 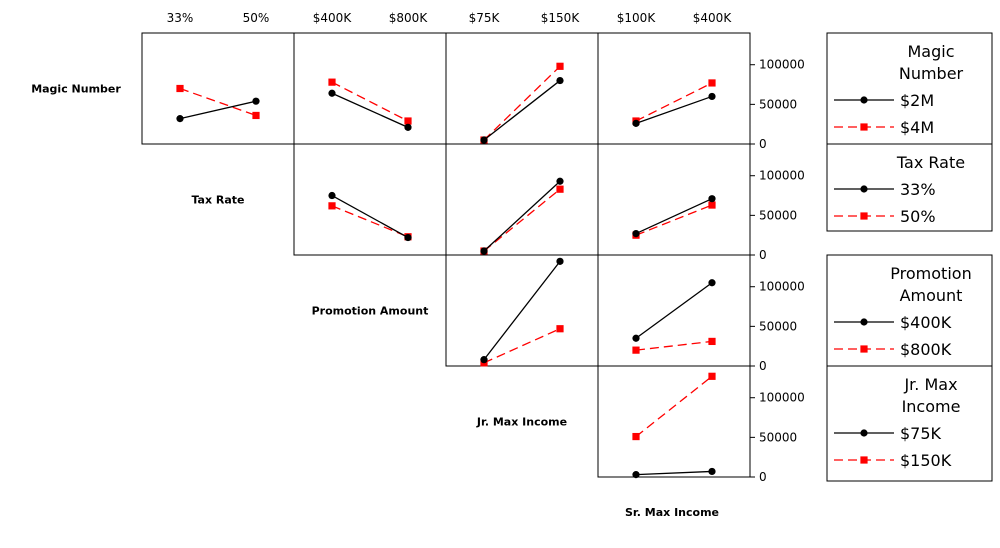 I want to click on legend-box: Jr. Max Income $75K $150K, so click(x=909, y=423).